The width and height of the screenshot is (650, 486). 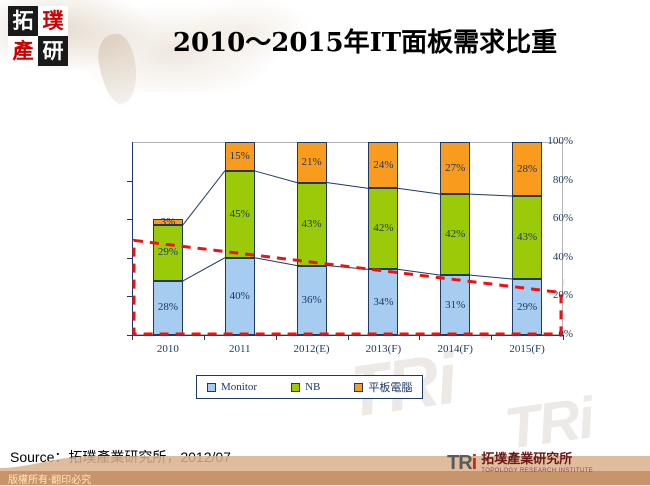 I want to click on bar-segment-tablet: 3%, so click(x=167, y=221).